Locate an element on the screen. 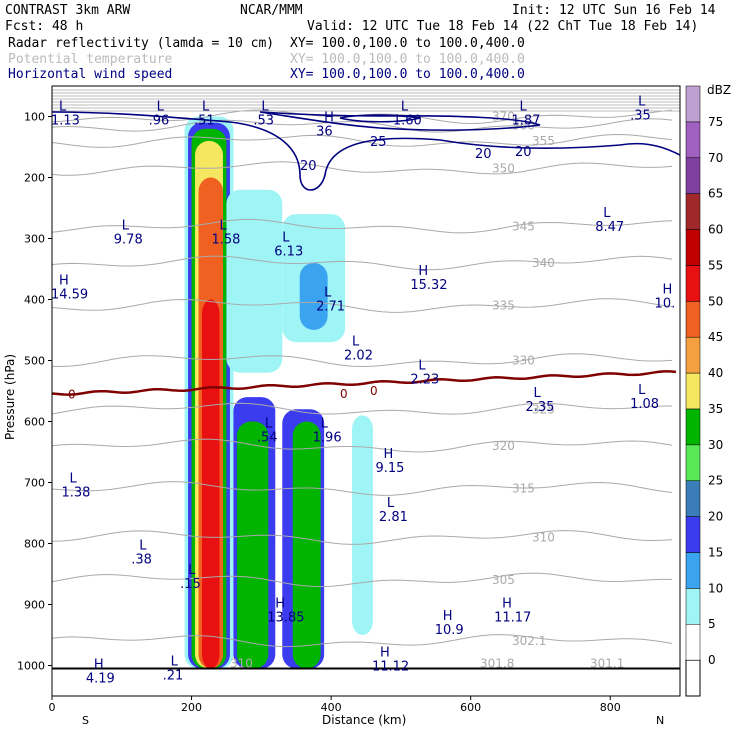 This screenshot has width=740, height=740. extremum-type-31: H is located at coordinates (385, 652).